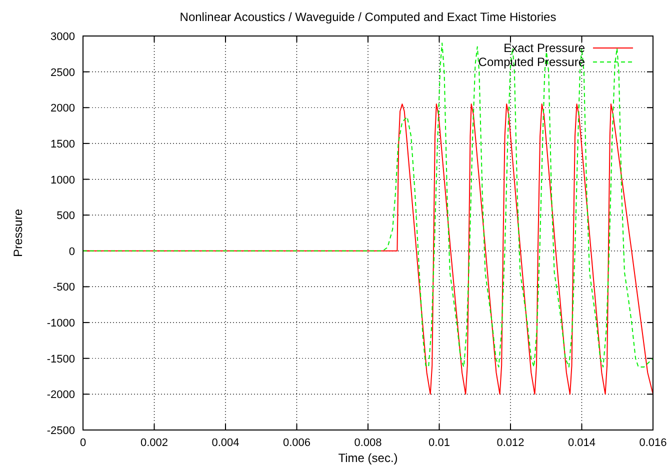 The width and height of the screenshot is (671, 470). What do you see at coordinates (65, 216) in the screenshot?
I see `y-tick-label: 500` at bounding box center [65, 216].